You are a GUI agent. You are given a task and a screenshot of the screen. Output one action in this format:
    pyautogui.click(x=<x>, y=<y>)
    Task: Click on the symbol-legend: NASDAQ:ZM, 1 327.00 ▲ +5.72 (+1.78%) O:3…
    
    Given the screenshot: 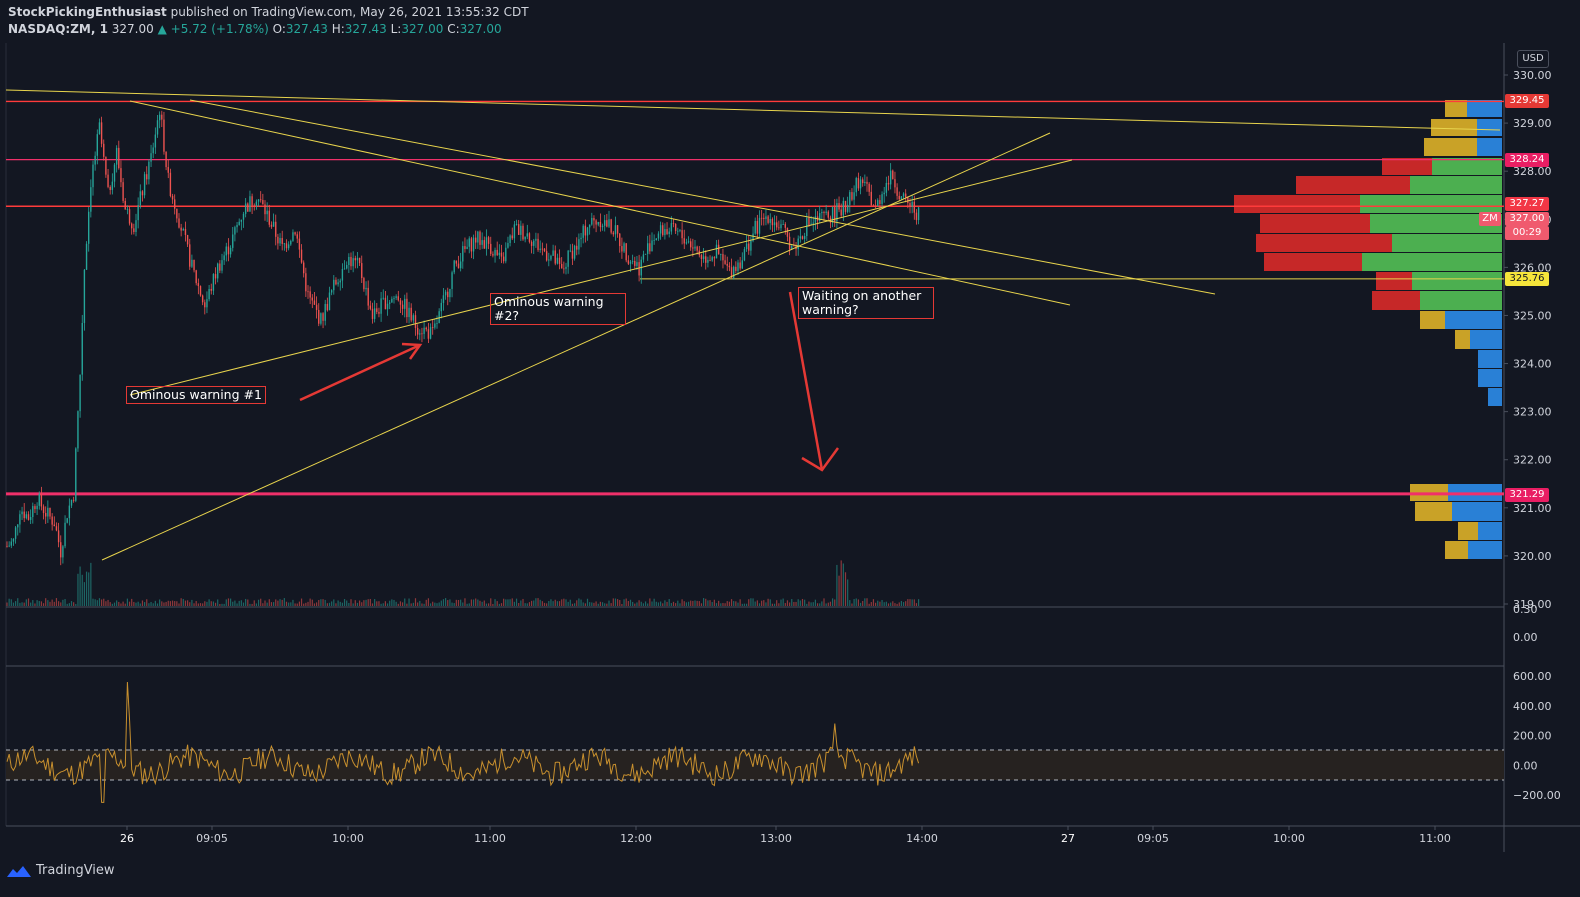 What is the action you would take?
    pyautogui.click(x=255, y=29)
    